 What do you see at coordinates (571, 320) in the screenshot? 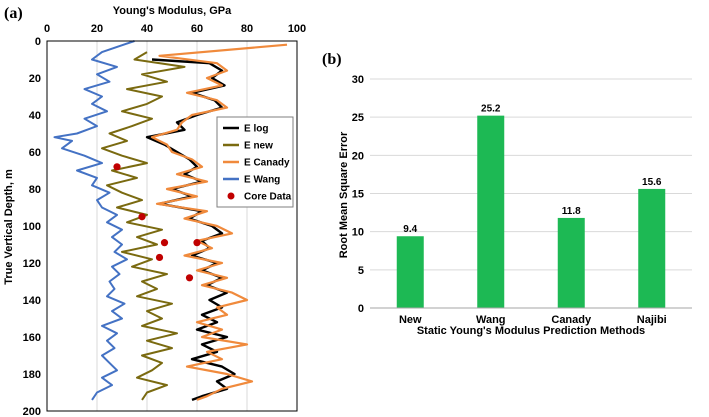
I see `panel-b-category-canady: Canady` at bounding box center [571, 320].